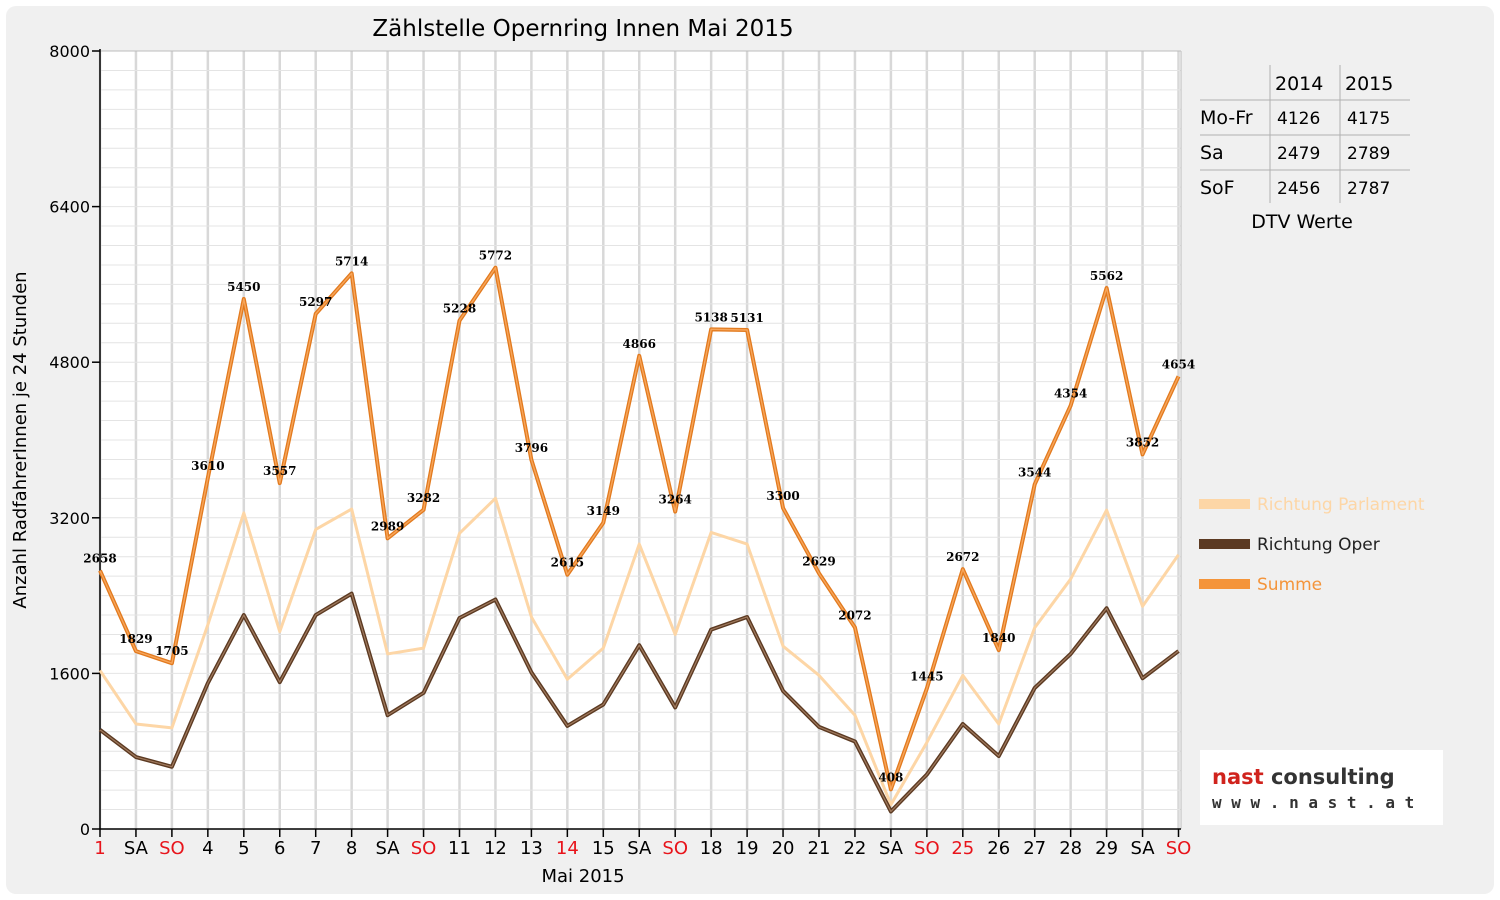 This screenshot has height=900, width=1500. I want to click on data-label: 3264, so click(674, 500).